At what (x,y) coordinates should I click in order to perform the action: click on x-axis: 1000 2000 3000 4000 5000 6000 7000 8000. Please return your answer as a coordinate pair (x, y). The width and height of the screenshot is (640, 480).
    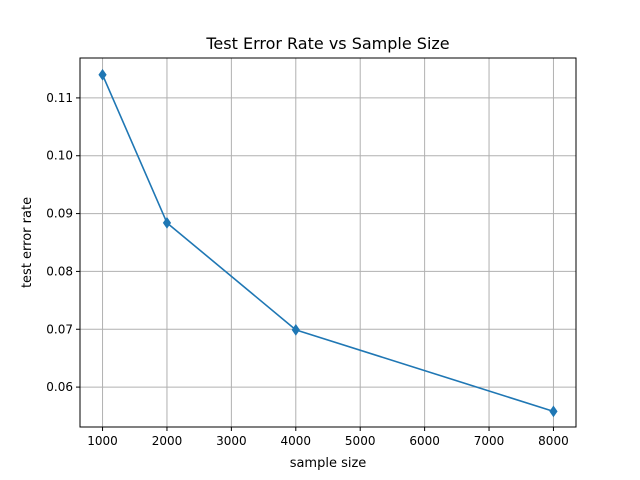
    Looking at the image, I should click on (328, 437).